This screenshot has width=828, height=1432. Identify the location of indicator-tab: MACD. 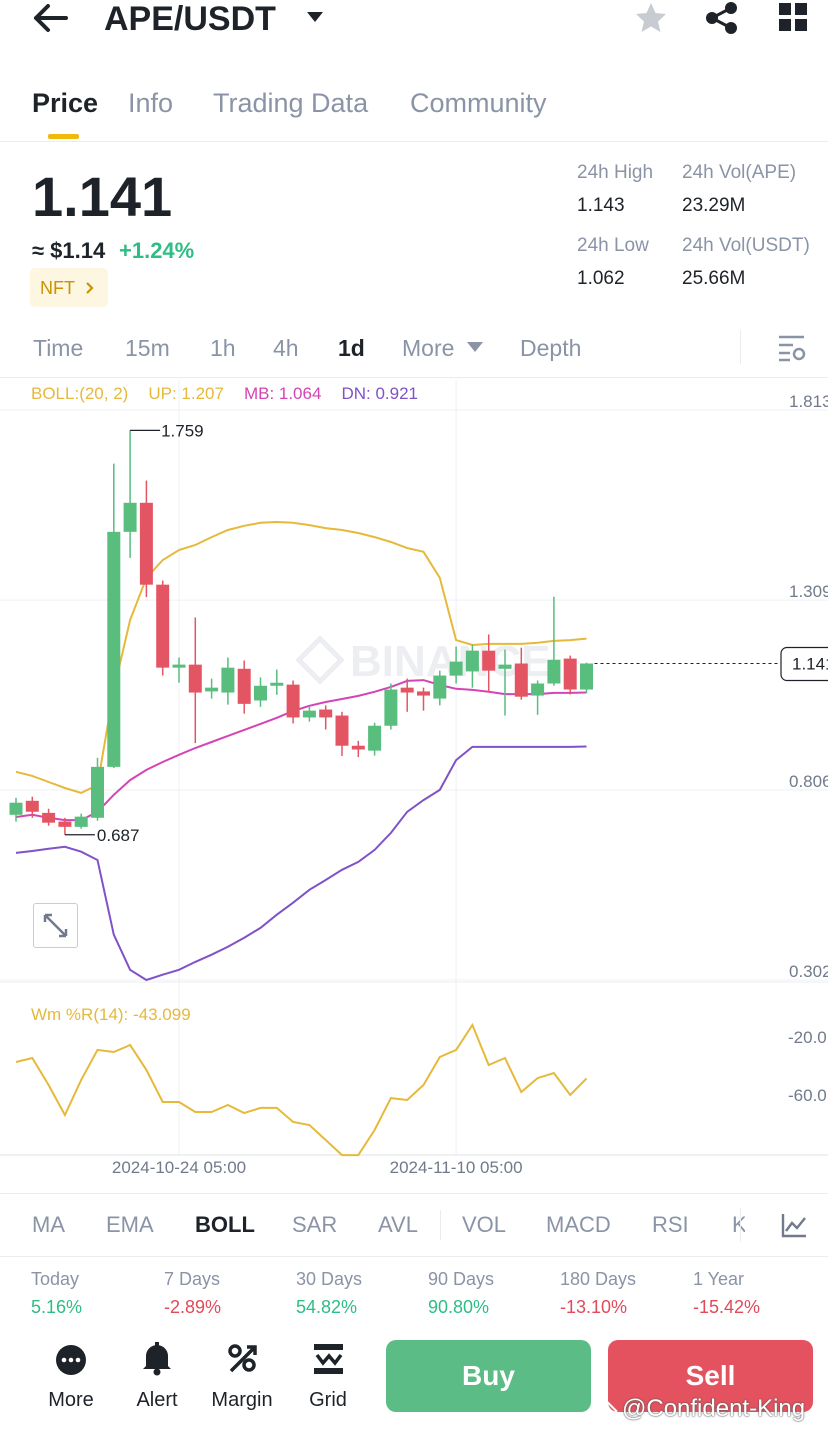
(578, 1224).